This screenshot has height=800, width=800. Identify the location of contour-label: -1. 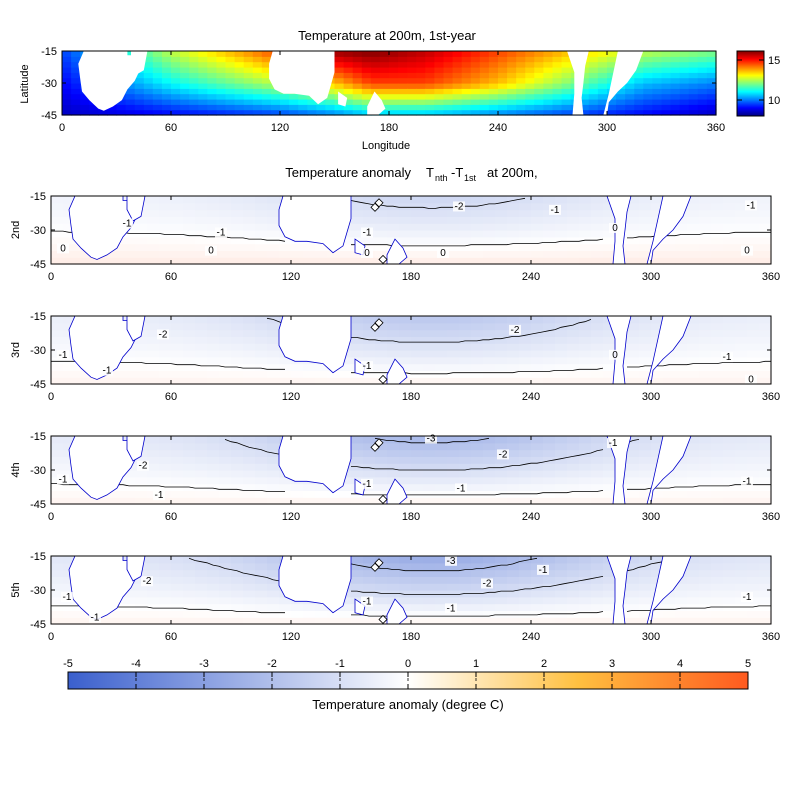
(367, 366).